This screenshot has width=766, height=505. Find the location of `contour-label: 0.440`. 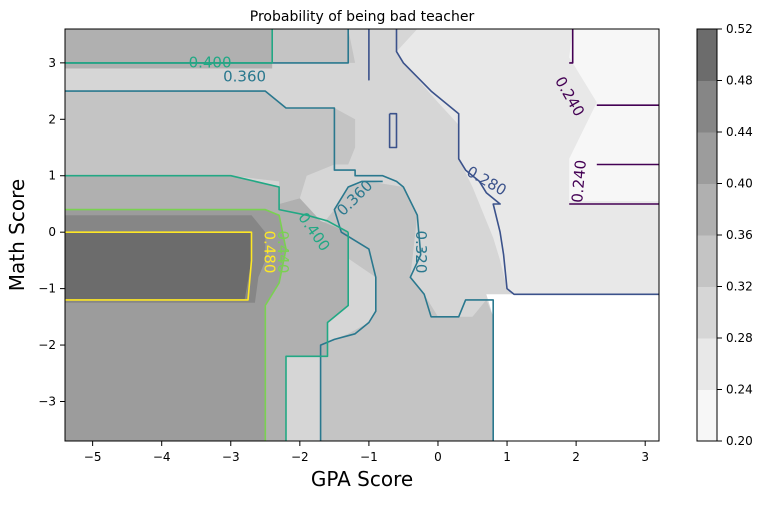

contour-label: 0.440 is located at coordinates (283, 251).